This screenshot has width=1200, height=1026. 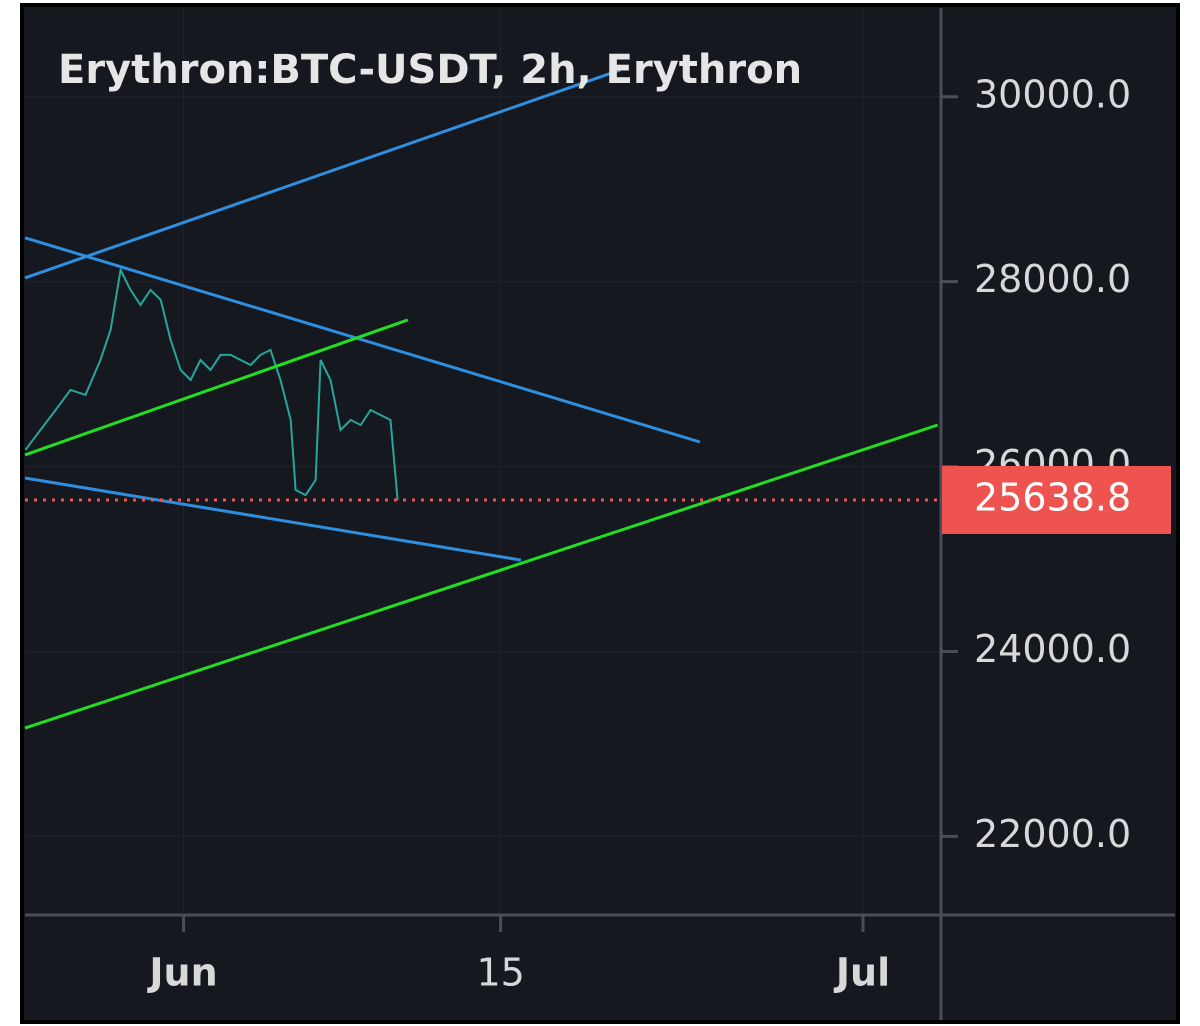 I want to click on y-tick-label: 28000.0, so click(x=1052, y=279).